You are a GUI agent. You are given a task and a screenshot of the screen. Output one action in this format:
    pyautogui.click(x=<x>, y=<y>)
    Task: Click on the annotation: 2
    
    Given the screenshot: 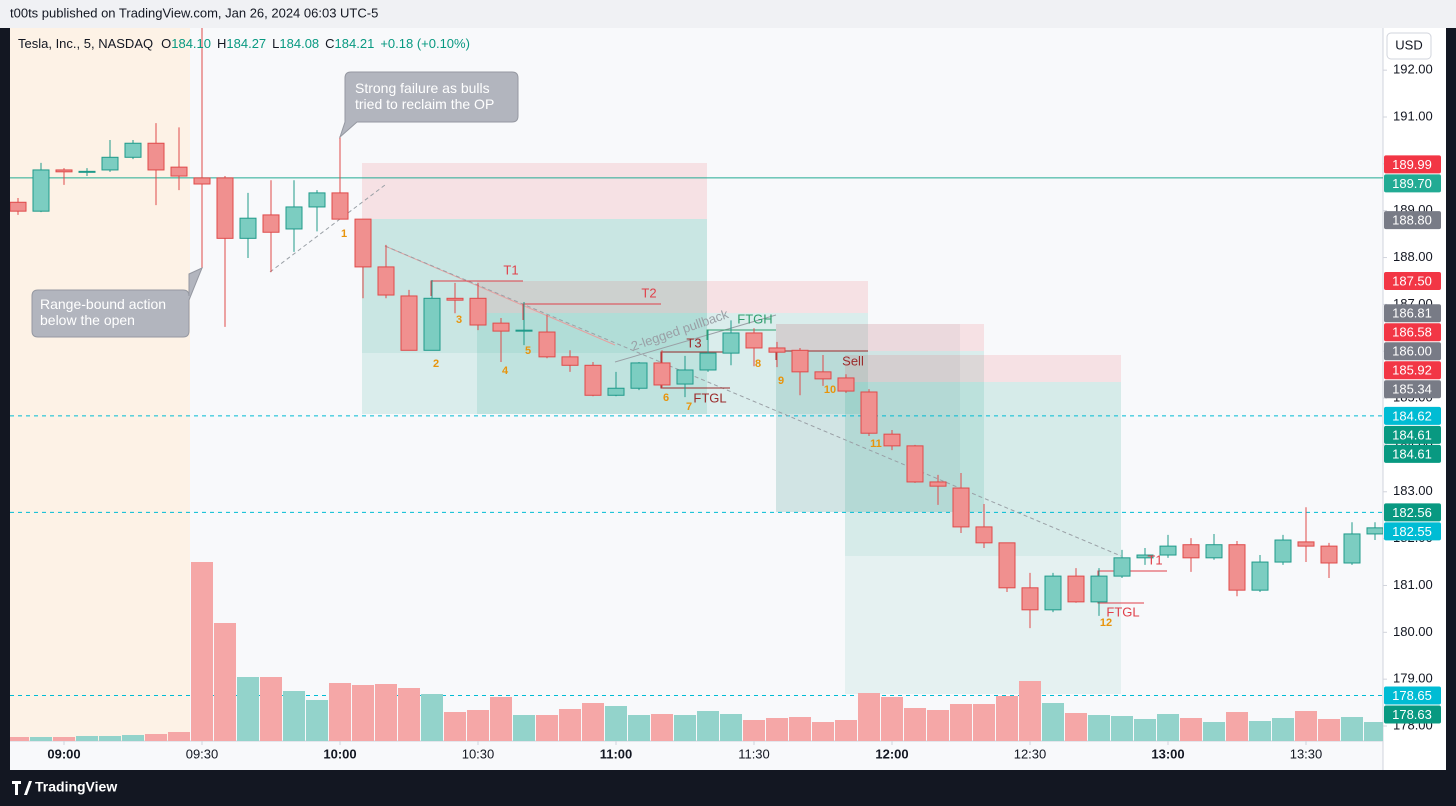 What is the action you would take?
    pyautogui.click(x=436, y=364)
    